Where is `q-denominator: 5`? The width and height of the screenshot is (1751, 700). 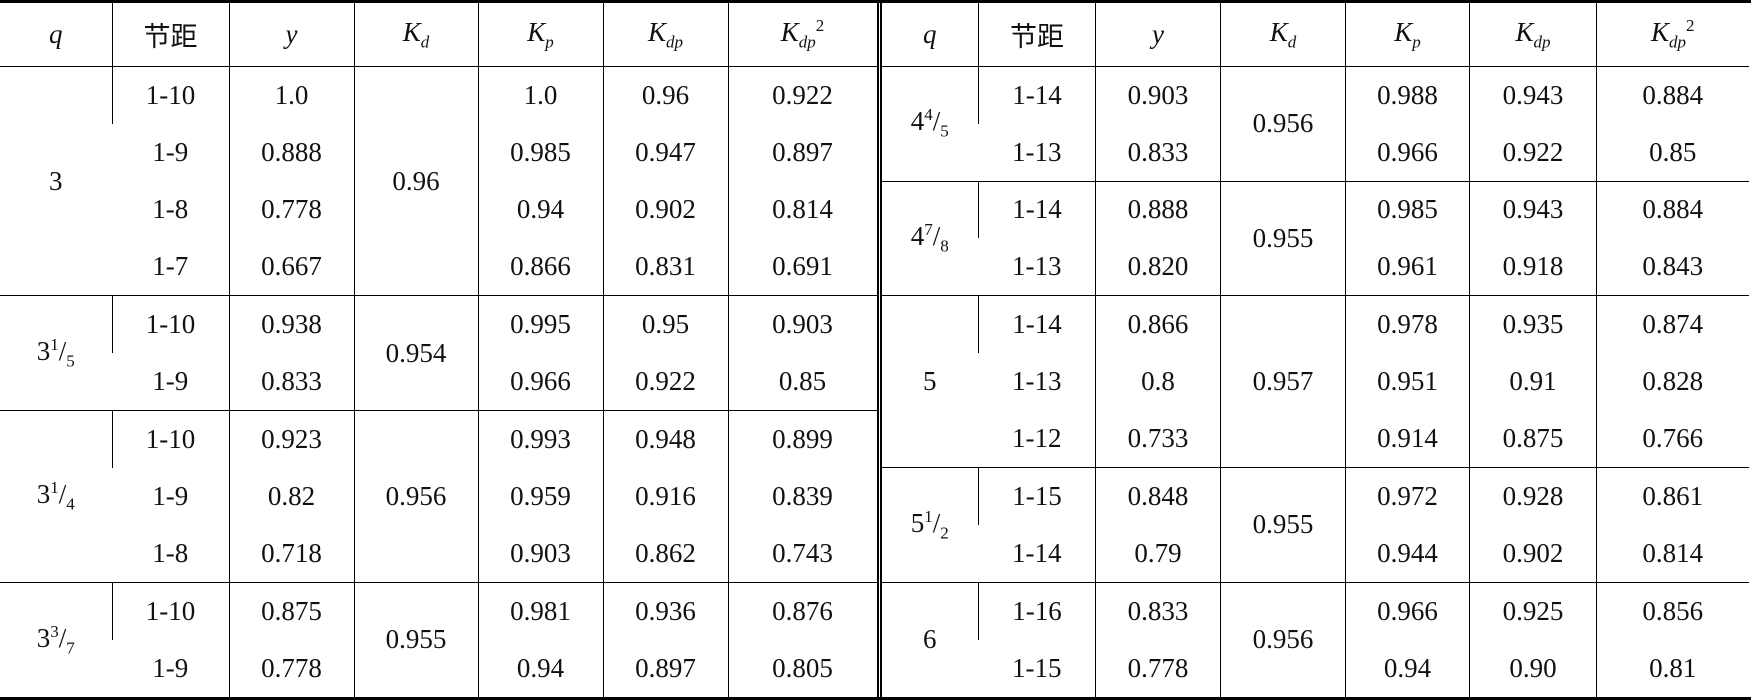
q-denominator: 5 is located at coordinates (70, 361).